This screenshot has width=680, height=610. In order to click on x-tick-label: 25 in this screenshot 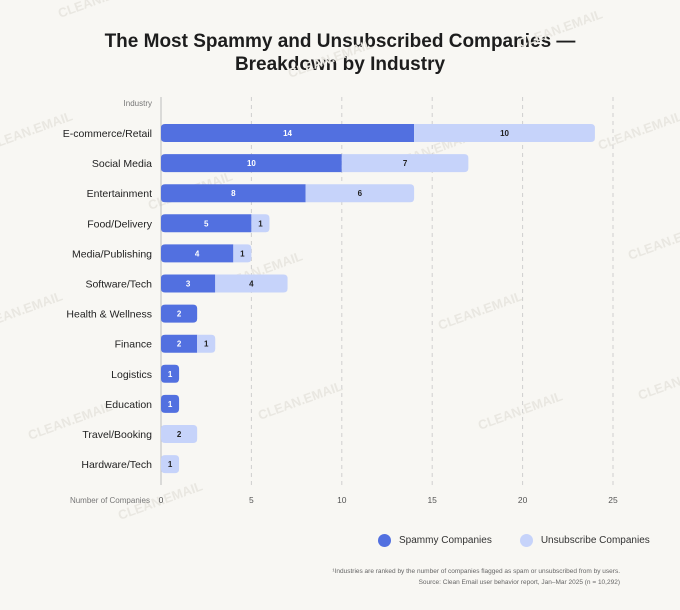, I will do `click(613, 500)`.